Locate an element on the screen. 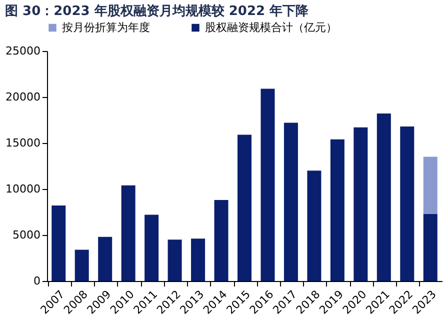 The image size is (447, 321). y-tick-label: 10000 is located at coordinates (23, 189).